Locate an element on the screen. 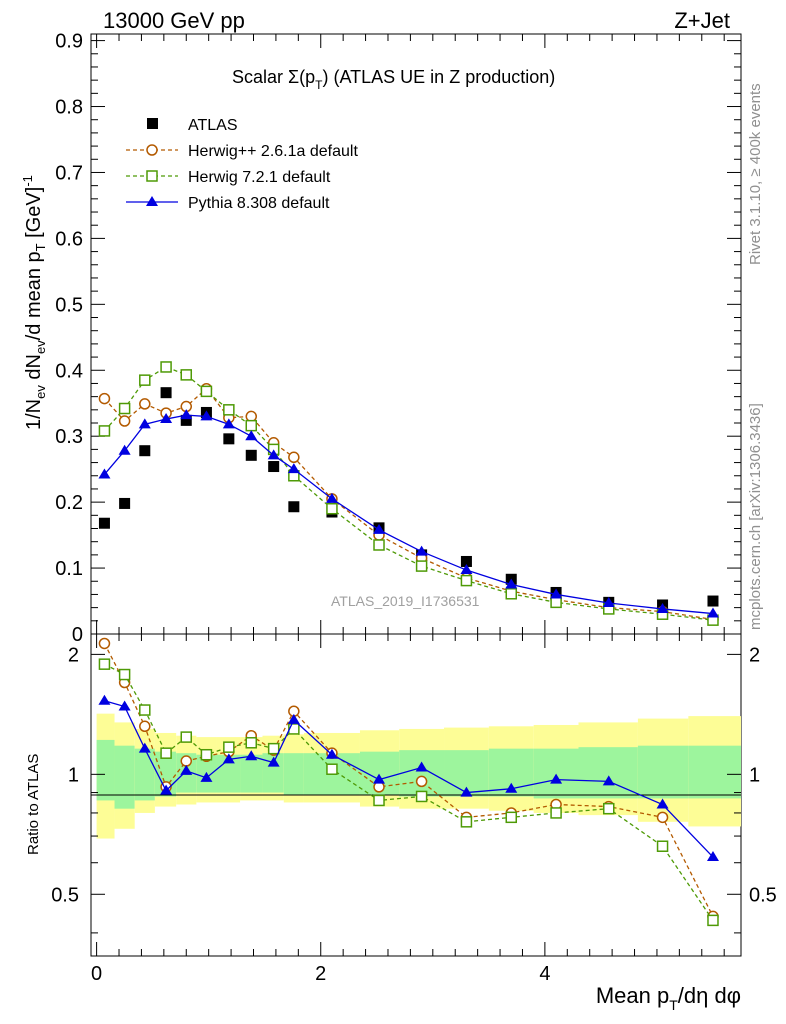  ylabel-d: ev is located at coordinates (40, 347).